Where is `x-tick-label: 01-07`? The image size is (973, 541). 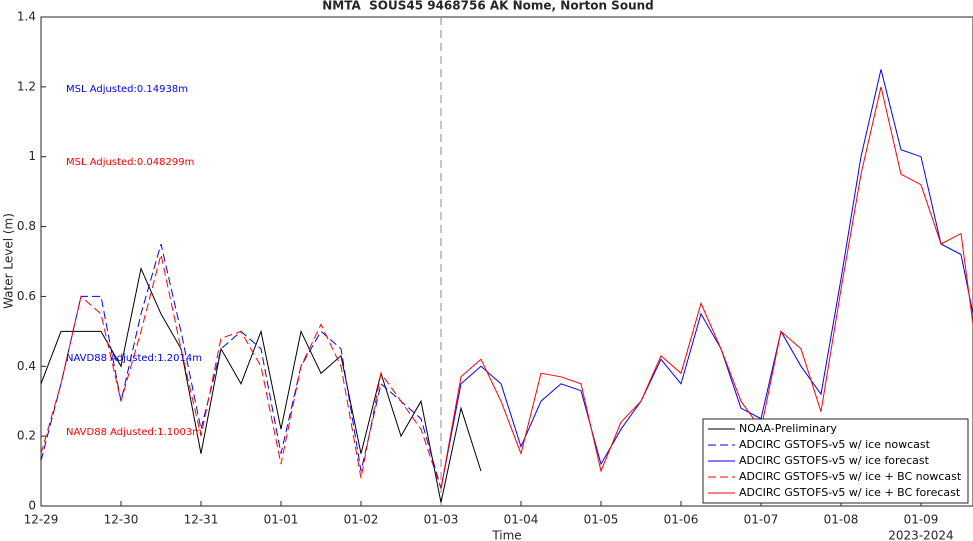
x-tick-label: 01-07 is located at coordinates (761, 520).